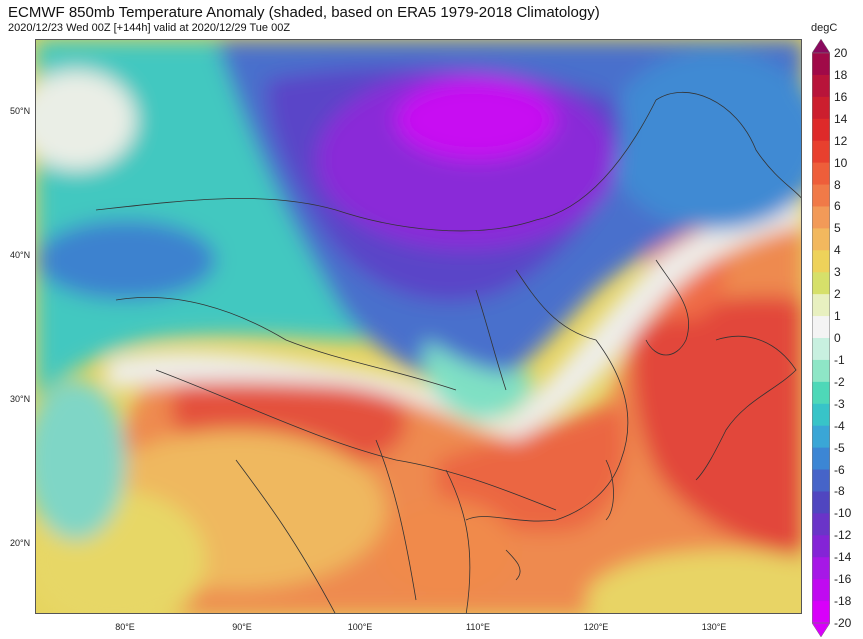  Describe the element at coordinates (841, 53) in the screenshot. I see `colorbar-tick-label: 20` at that location.